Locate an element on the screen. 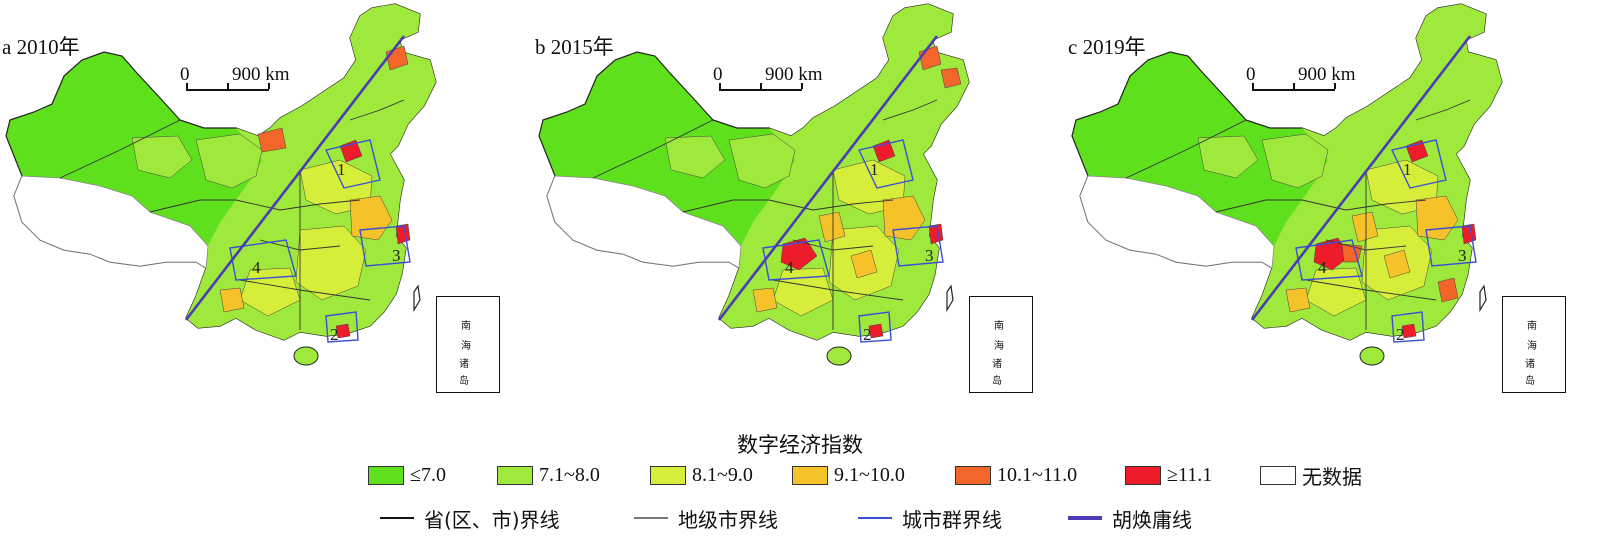 This screenshot has height=541, width=1600. legend-item: ≥11.1 is located at coordinates (1168, 475).